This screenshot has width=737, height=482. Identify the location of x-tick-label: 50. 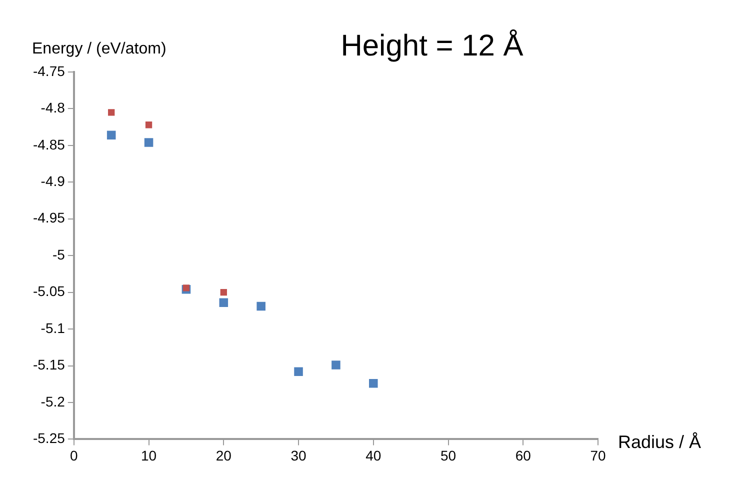
(448, 455).